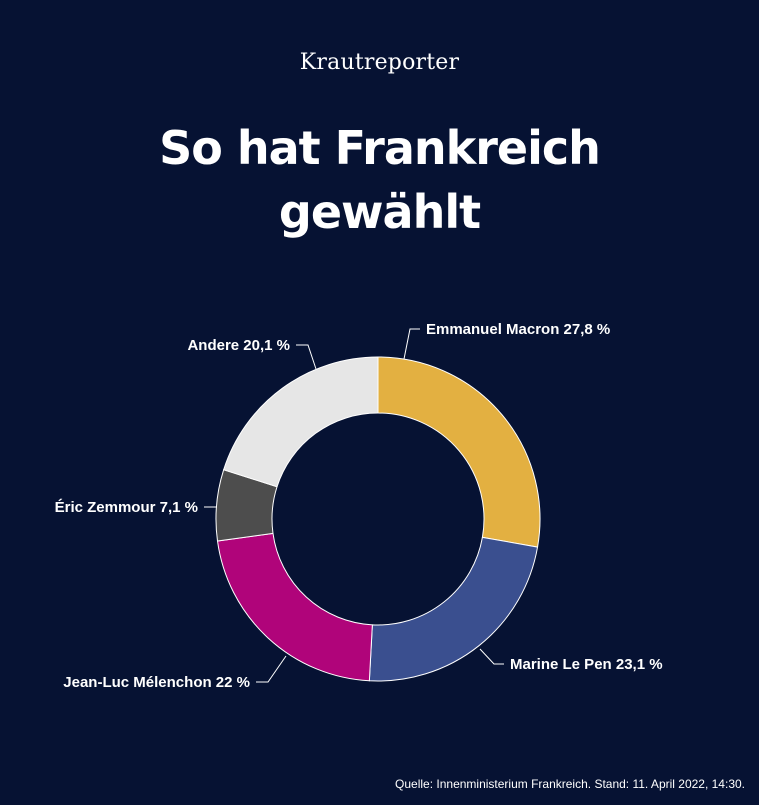 The image size is (759, 805). What do you see at coordinates (380, 148) in the screenshot?
I see `title-line-1: So hat Frankreich` at bounding box center [380, 148].